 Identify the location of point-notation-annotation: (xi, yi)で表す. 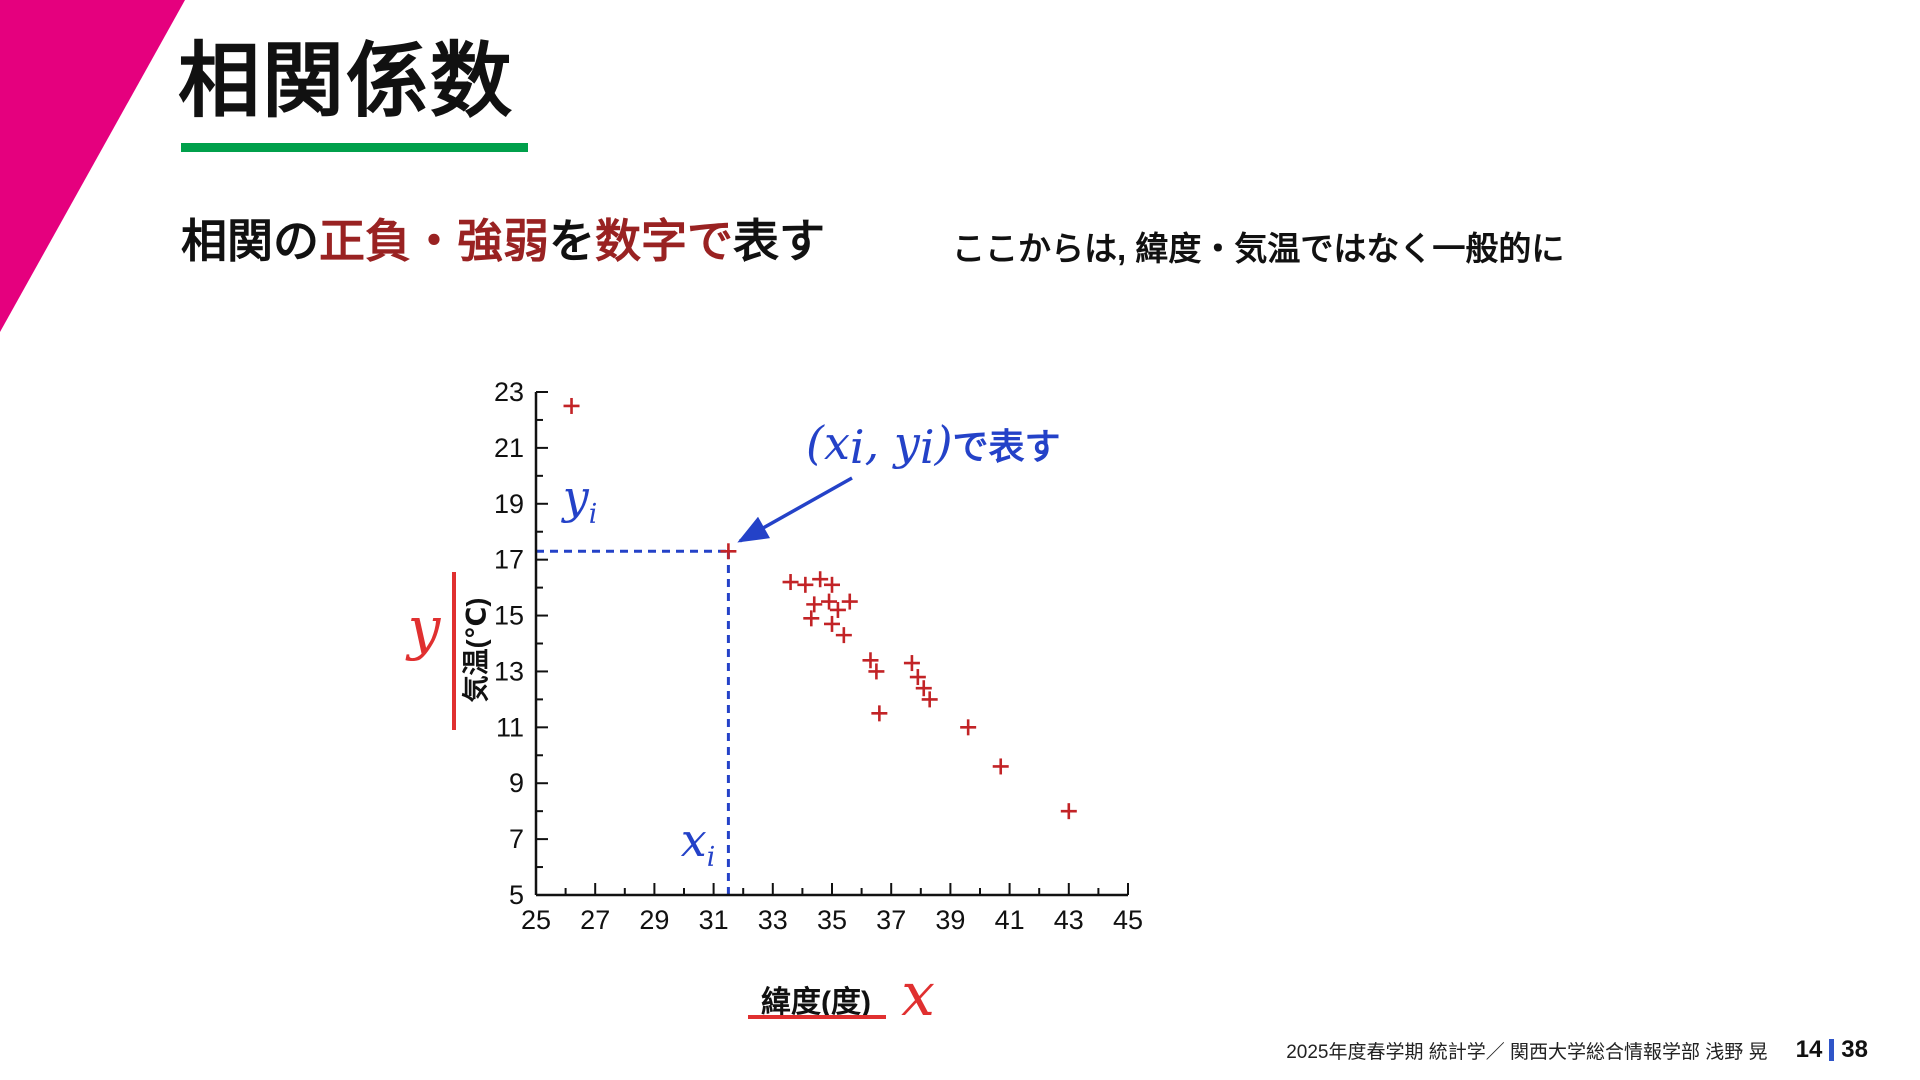
(933, 445).